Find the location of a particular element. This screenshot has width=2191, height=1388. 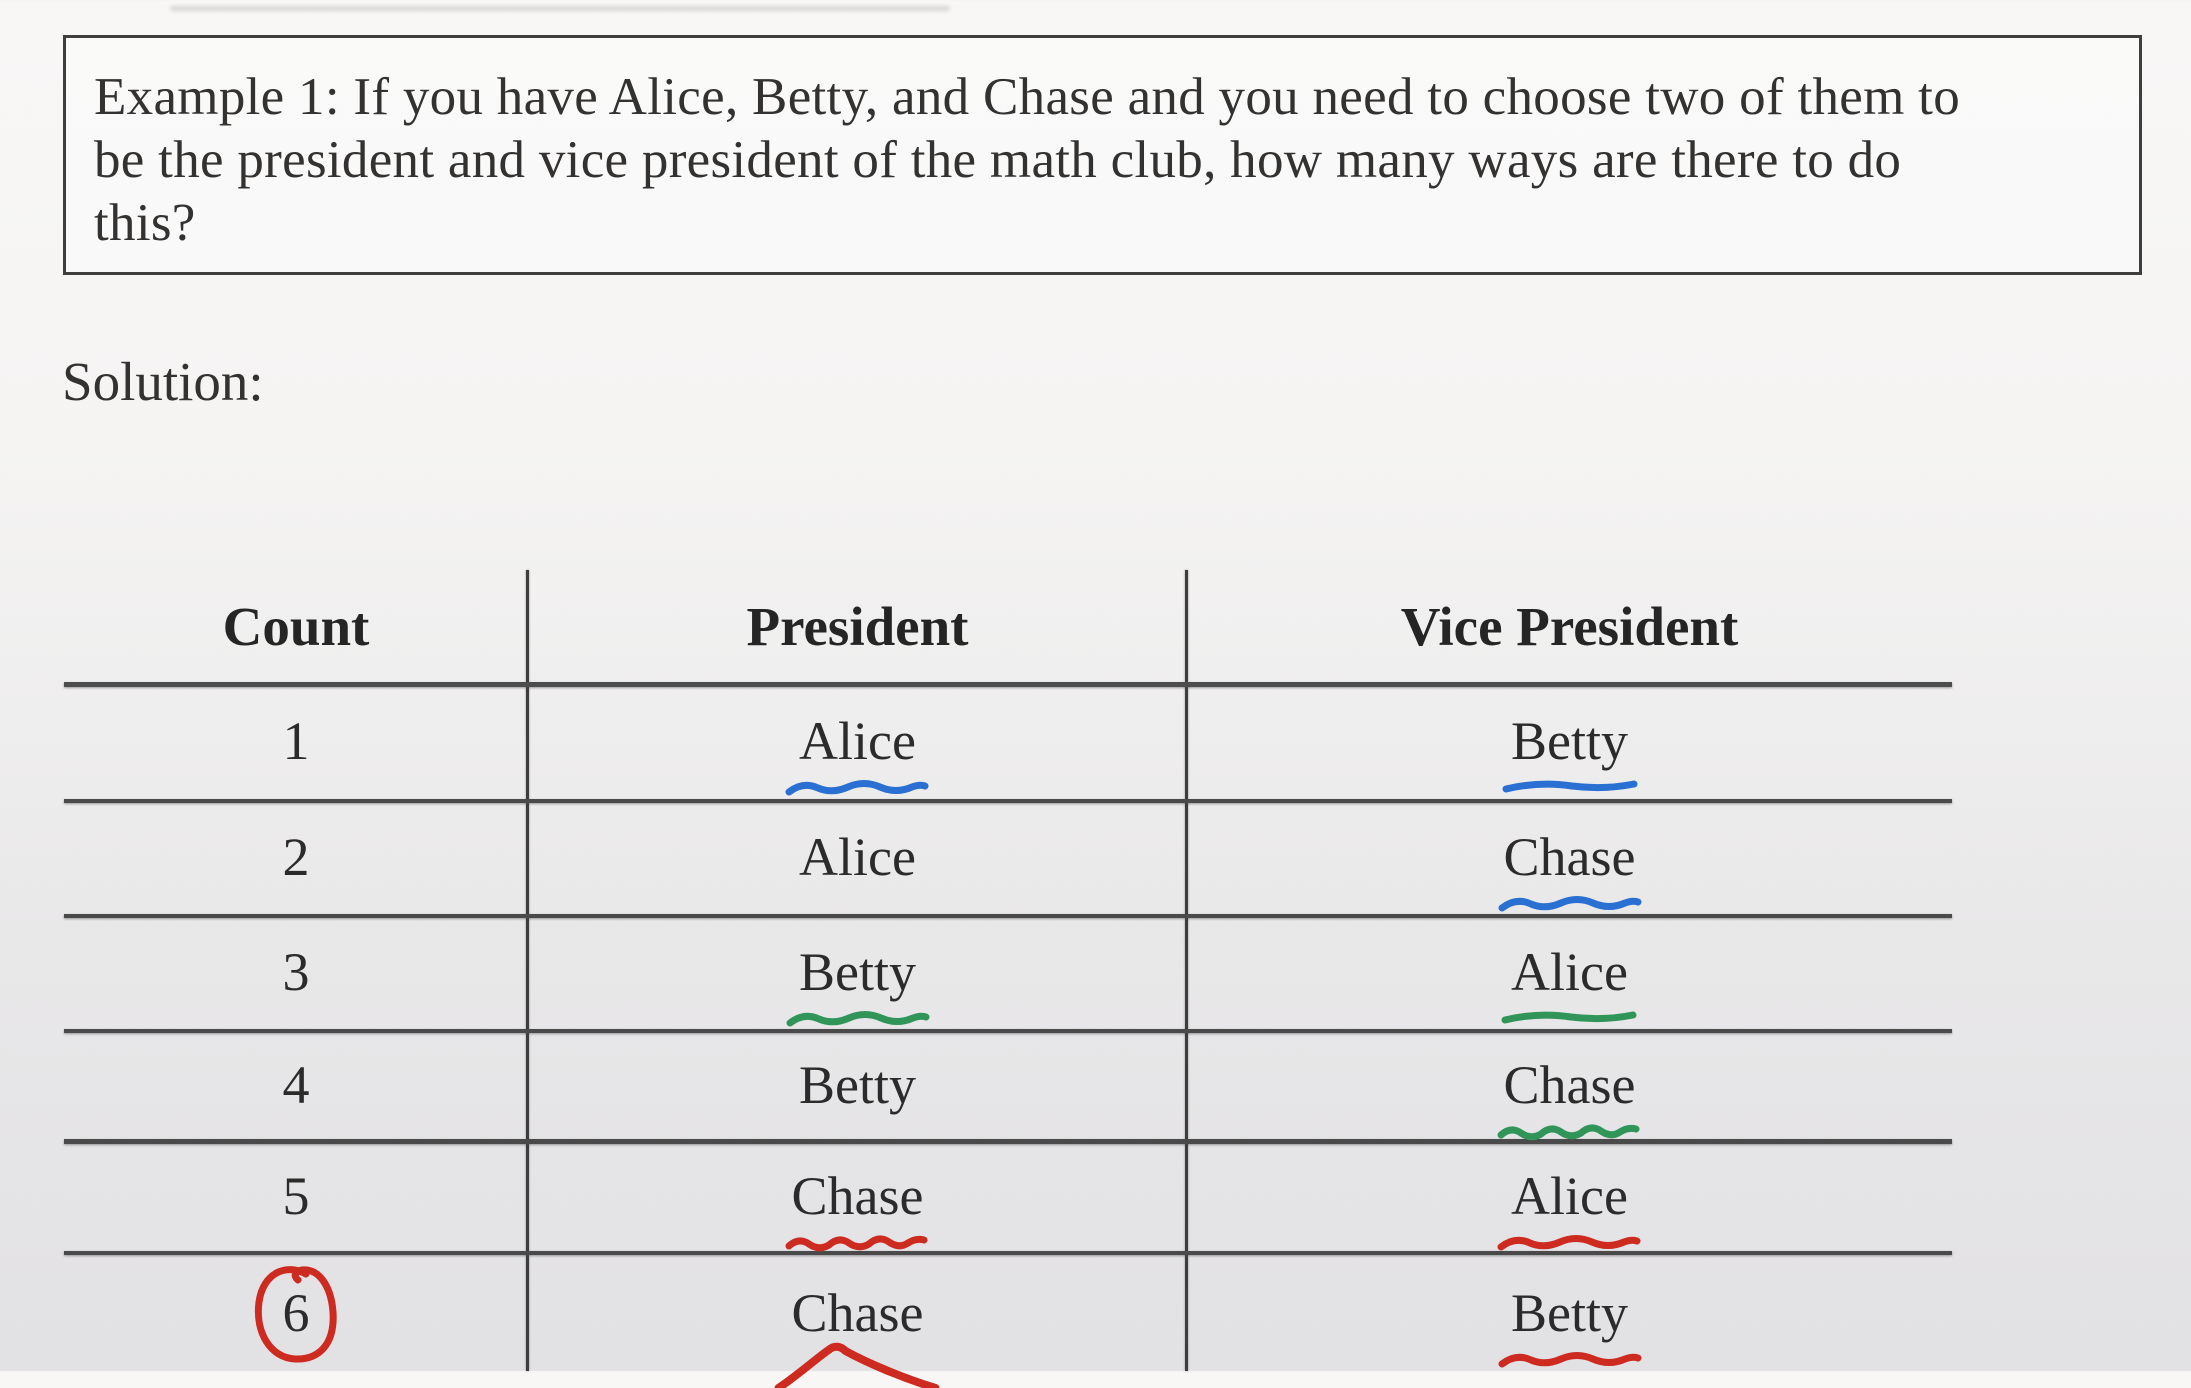

count-cell: 1 is located at coordinates (296, 741).